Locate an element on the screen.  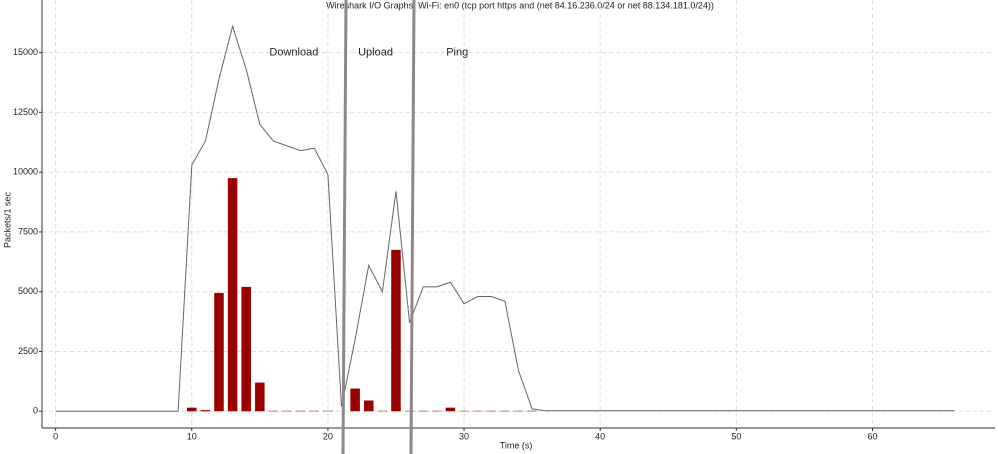
y-tick-label: 2500 is located at coordinates (28, 351).